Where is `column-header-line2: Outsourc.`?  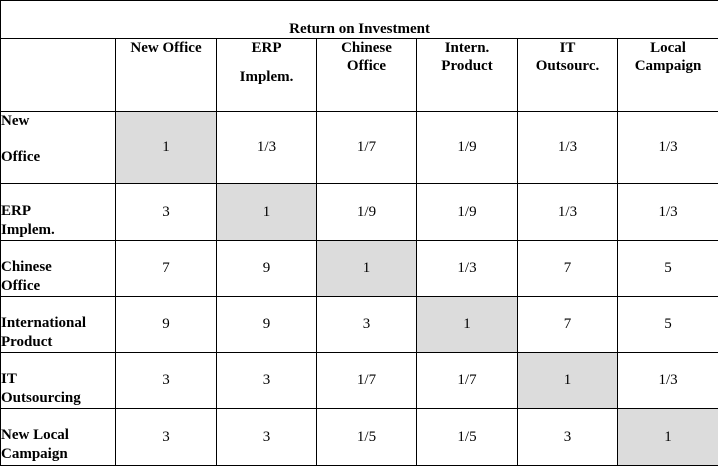
column-header-line2: Outsourc. is located at coordinates (567, 66).